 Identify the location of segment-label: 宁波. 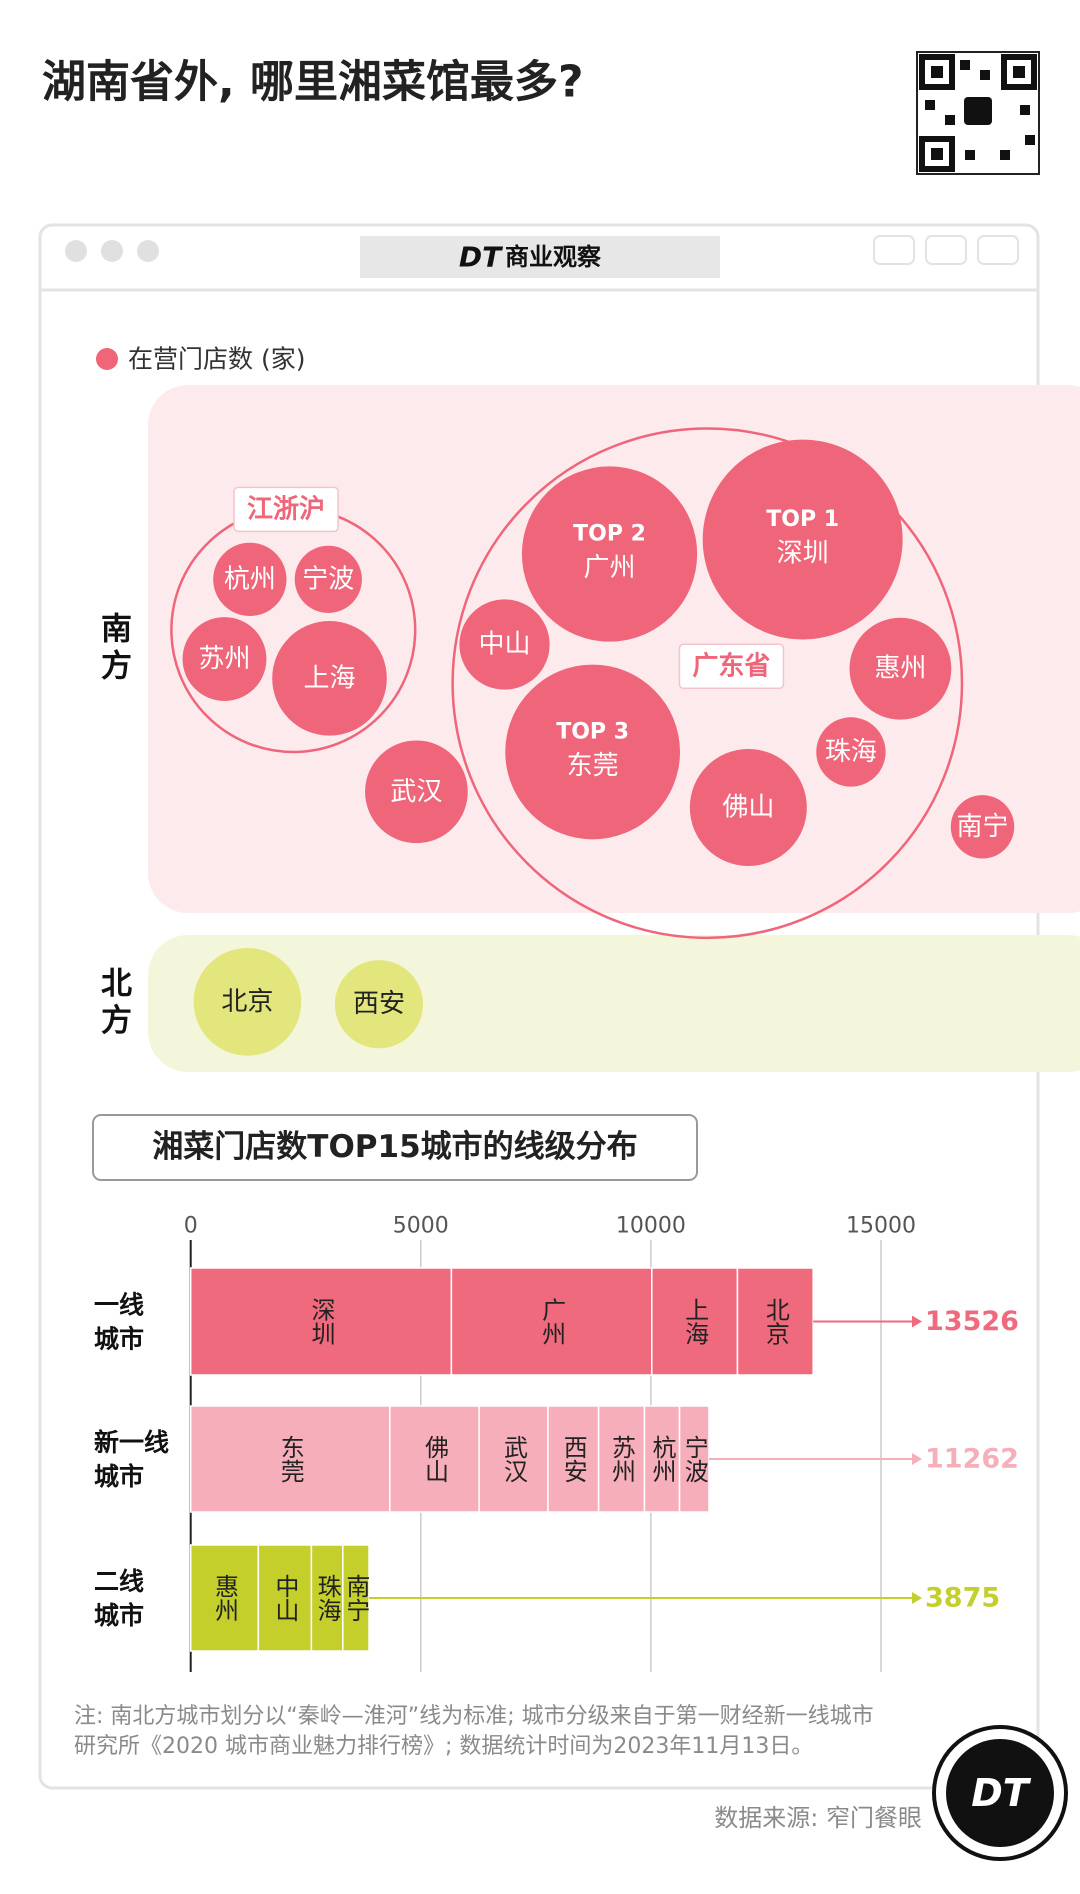
(694, 1459).